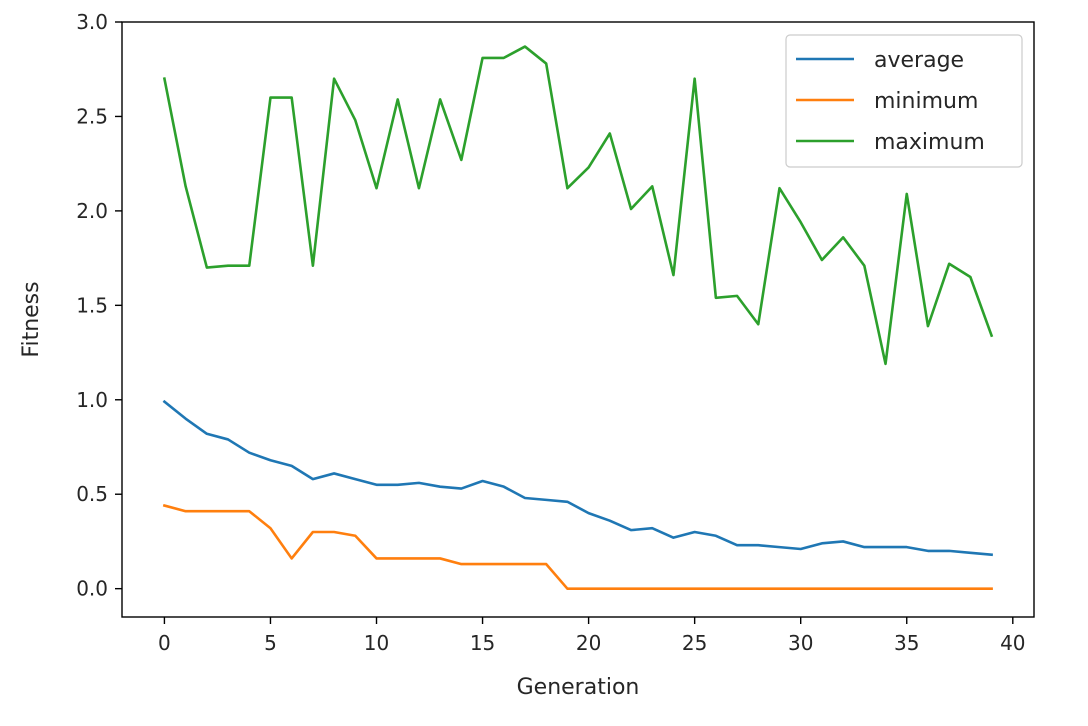 The width and height of the screenshot is (1088, 726). Describe the element at coordinates (164, 643) in the screenshot. I see `x-tick-label: 0` at that location.